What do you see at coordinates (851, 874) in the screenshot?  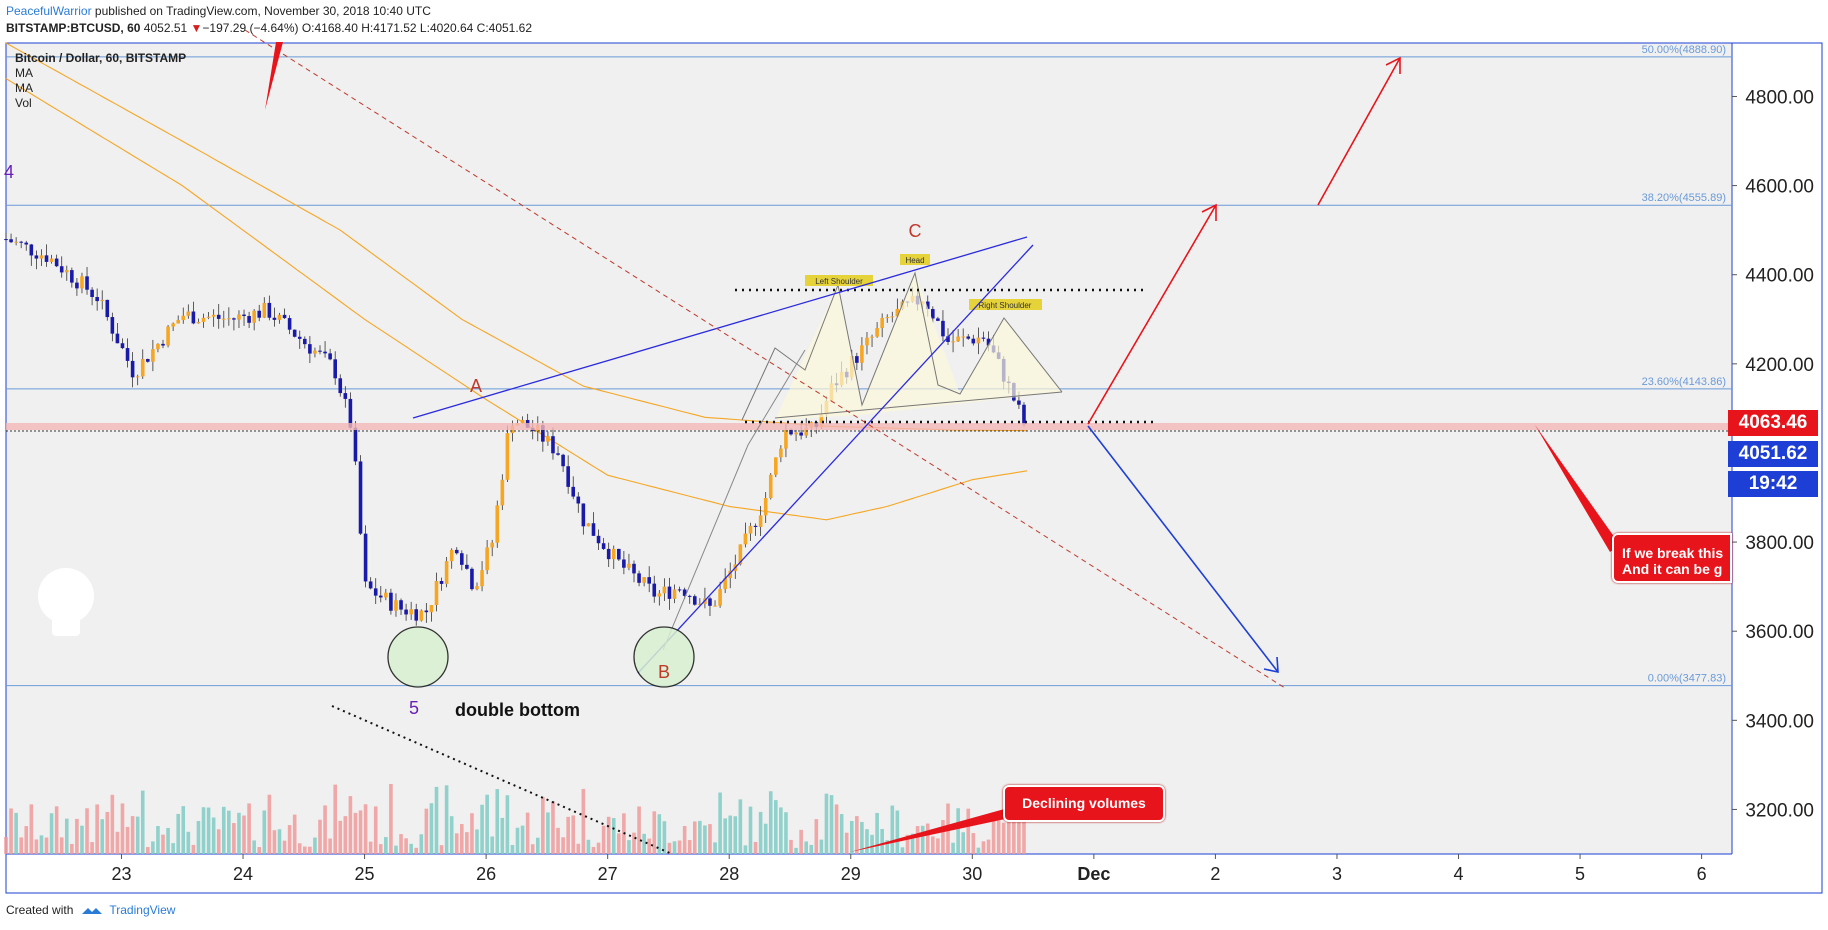 I see `x-tick-label-6: 29` at bounding box center [851, 874].